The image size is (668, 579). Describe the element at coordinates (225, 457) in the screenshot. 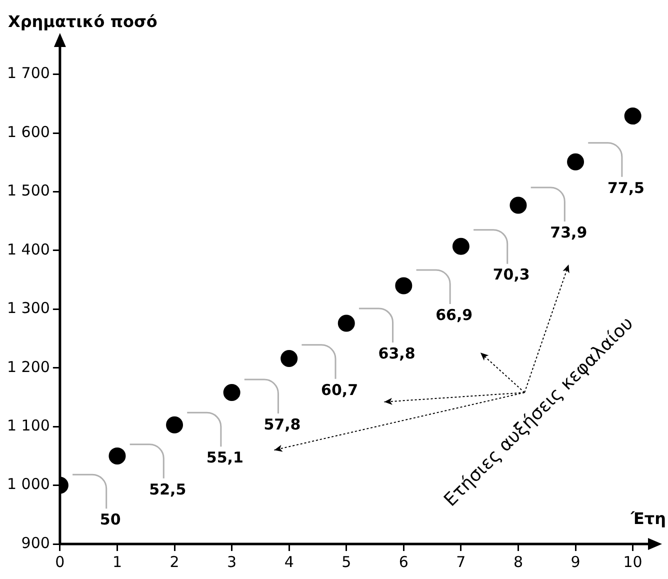

I see `annotation: 55,1` at that location.